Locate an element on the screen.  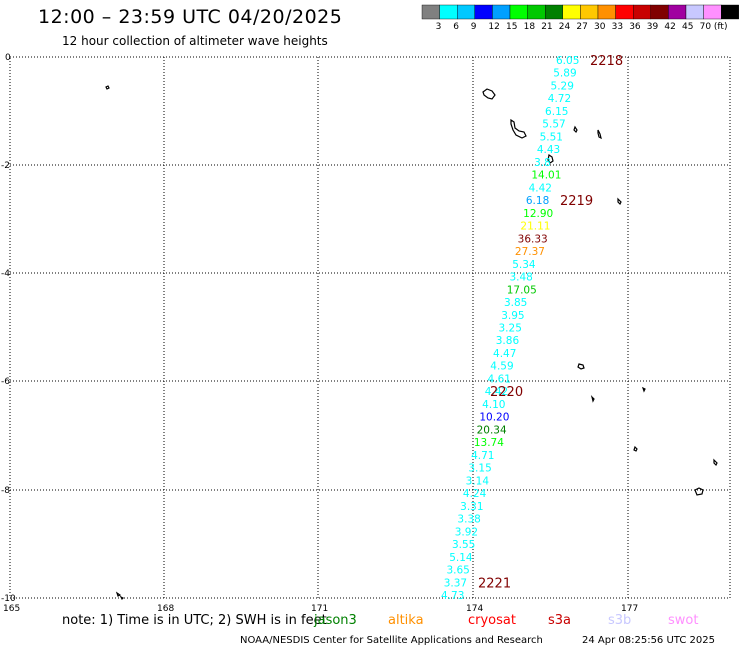
wave-height-label: 5.89 is located at coordinates (564, 74).